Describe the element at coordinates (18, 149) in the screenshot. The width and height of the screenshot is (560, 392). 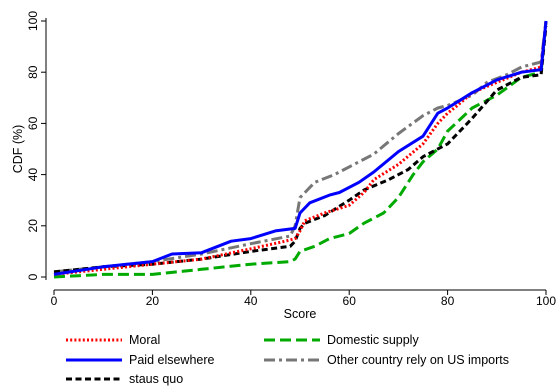
I see `y-axis-title: CDF (%)` at that location.